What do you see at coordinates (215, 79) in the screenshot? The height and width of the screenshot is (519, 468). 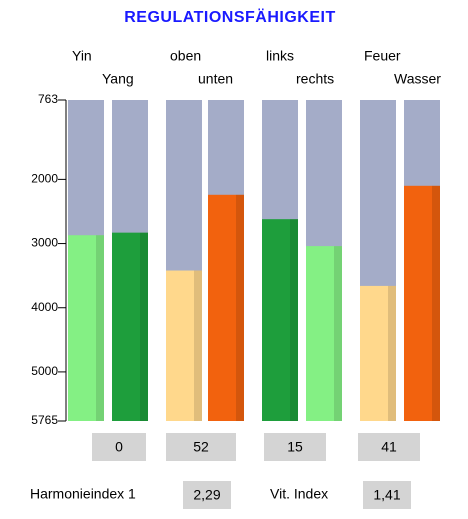 I see `category-label: unten` at bounding box center [215, 79].